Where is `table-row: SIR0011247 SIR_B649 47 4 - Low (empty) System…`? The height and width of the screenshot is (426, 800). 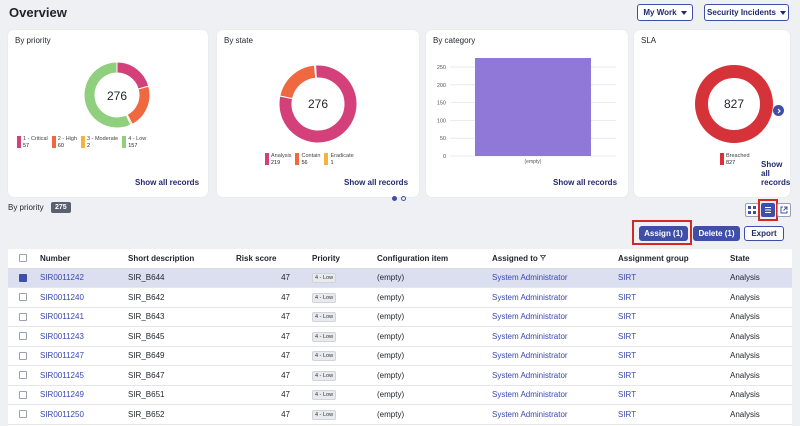
table-row: SIR0011247 SIR_B649 47 4 - Low (empty) System… is located at coordinates (400, 356).